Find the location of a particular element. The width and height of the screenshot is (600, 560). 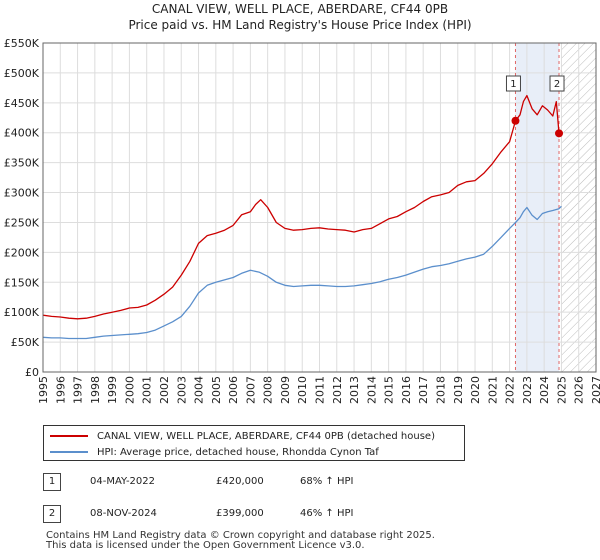

x-tick-label: 2018 is located at coordinates (440, 390).